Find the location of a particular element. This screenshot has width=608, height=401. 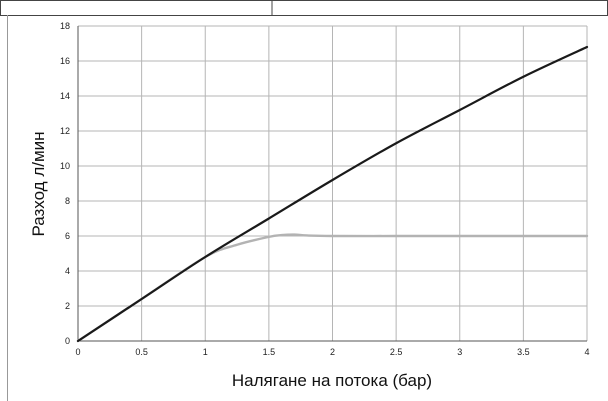

y-tick-label: 8 is located at coordinates (67, 201).